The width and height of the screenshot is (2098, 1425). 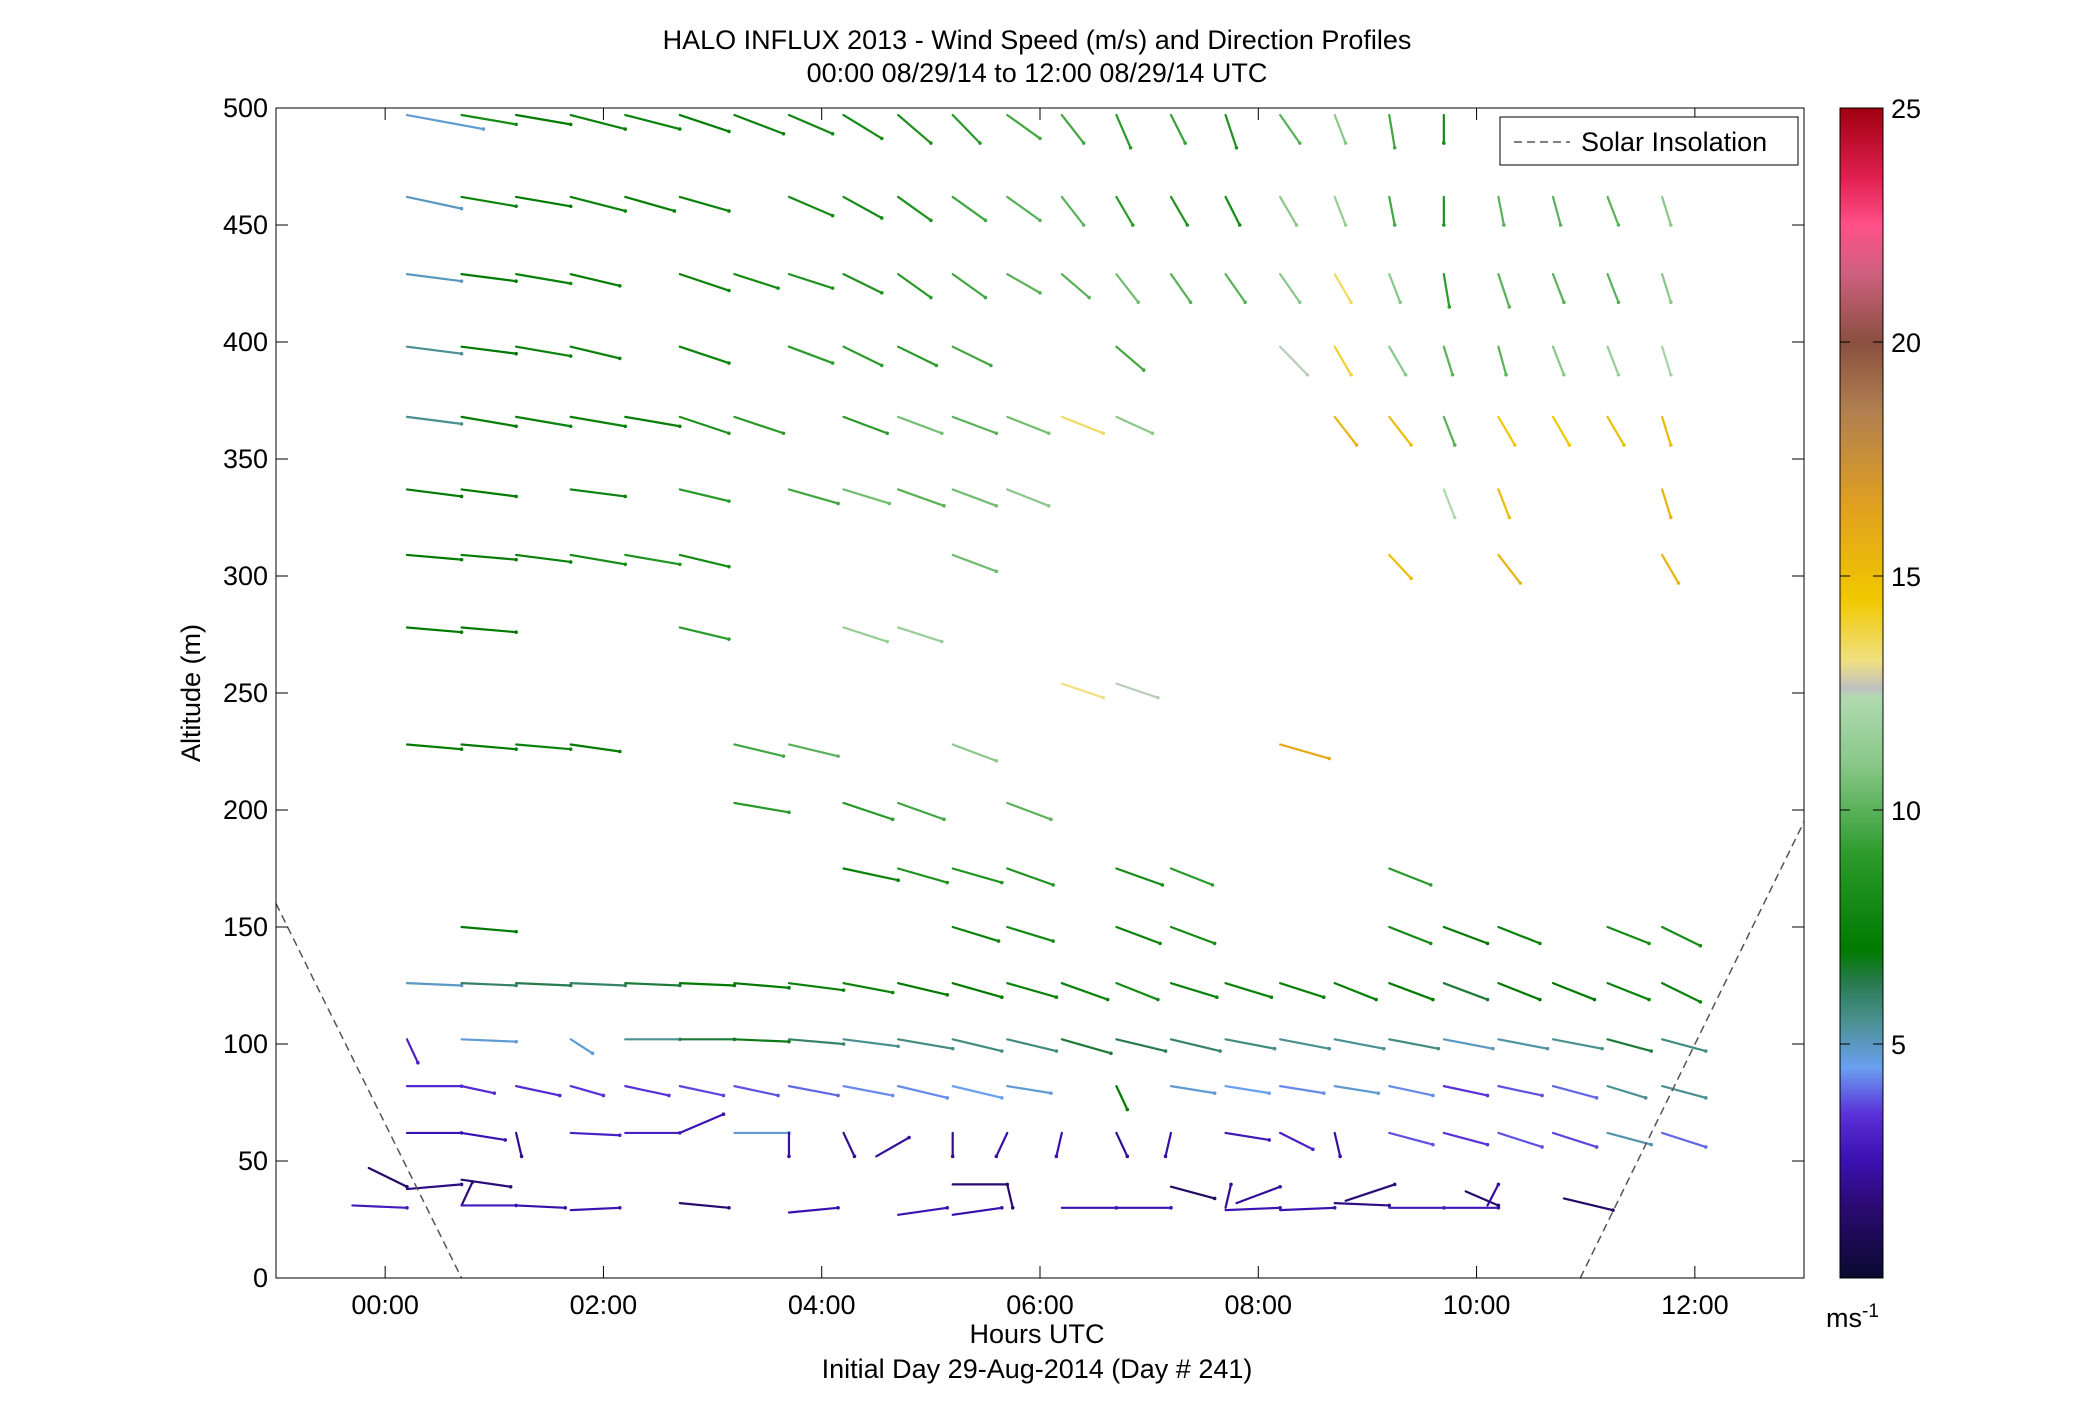 What do you see at coordinates (1037, 73) in the screenshot?
I see `chart-subtitle: 00:00 08/29/14 to 12:00 08/29/14 UTC` at bounding box center [1037, 73].